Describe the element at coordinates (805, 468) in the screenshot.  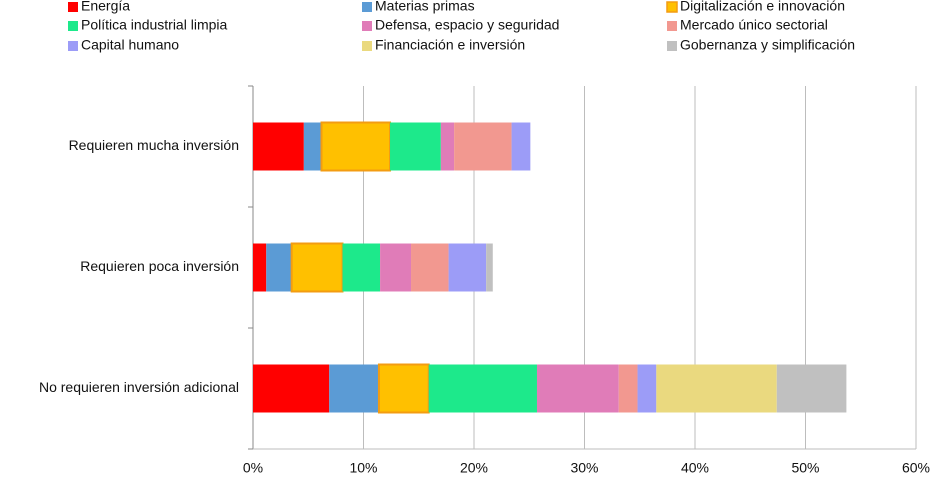
I see `x-tick-label: 50%` at that location.